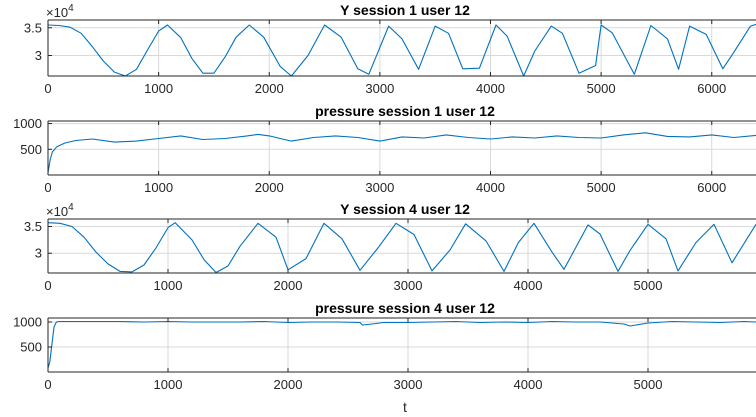 Image resolution: width=756 pixels, height=417 pixels. What do you see at coordinates (405, 308) in the screenshot?
I see `chart-title: pressure session 4 user 12` at bounding box center [405, 308].